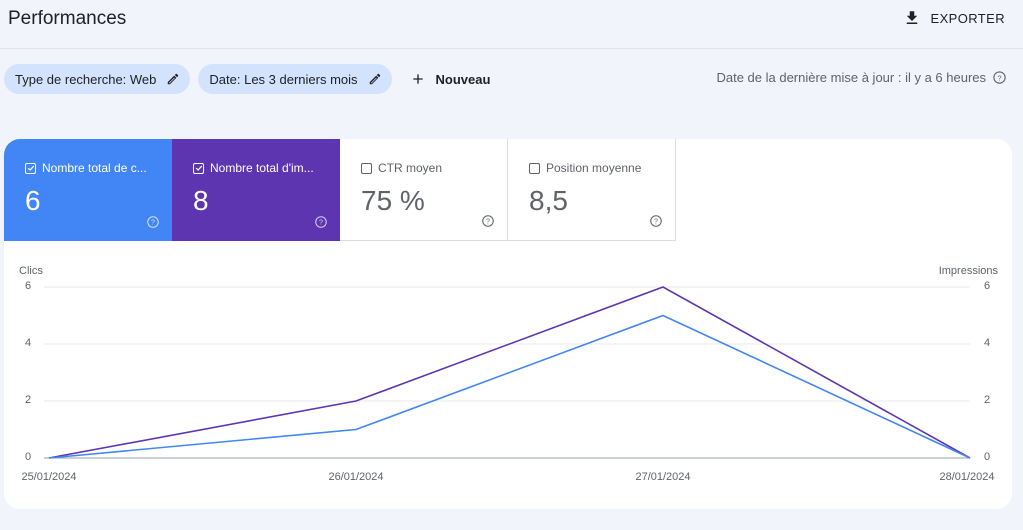 The width and height of the screenshot is (1023, 530). What do you see at coordinates (511, 24) in the screenshot?
I see `top-bar: Performances EXPORTER` at bounding box center [511, 24].